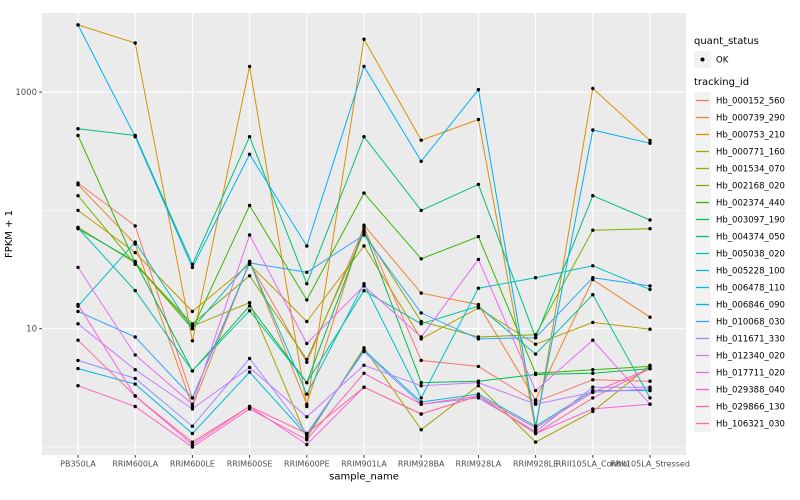 The image size is (800, 500). Describe the element at coordinates (479, 464) in the screenshot. I see `x-tick-label: RRIM928LA` at that location.